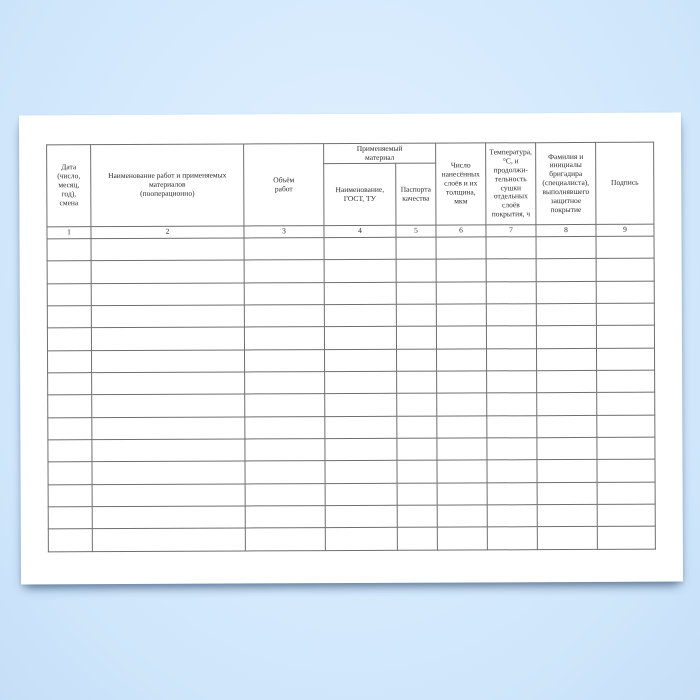 The image size is (700, 700). Describe the element at coordinates (69, 232) in the screenshot. I see `column-number: 1` at that location.